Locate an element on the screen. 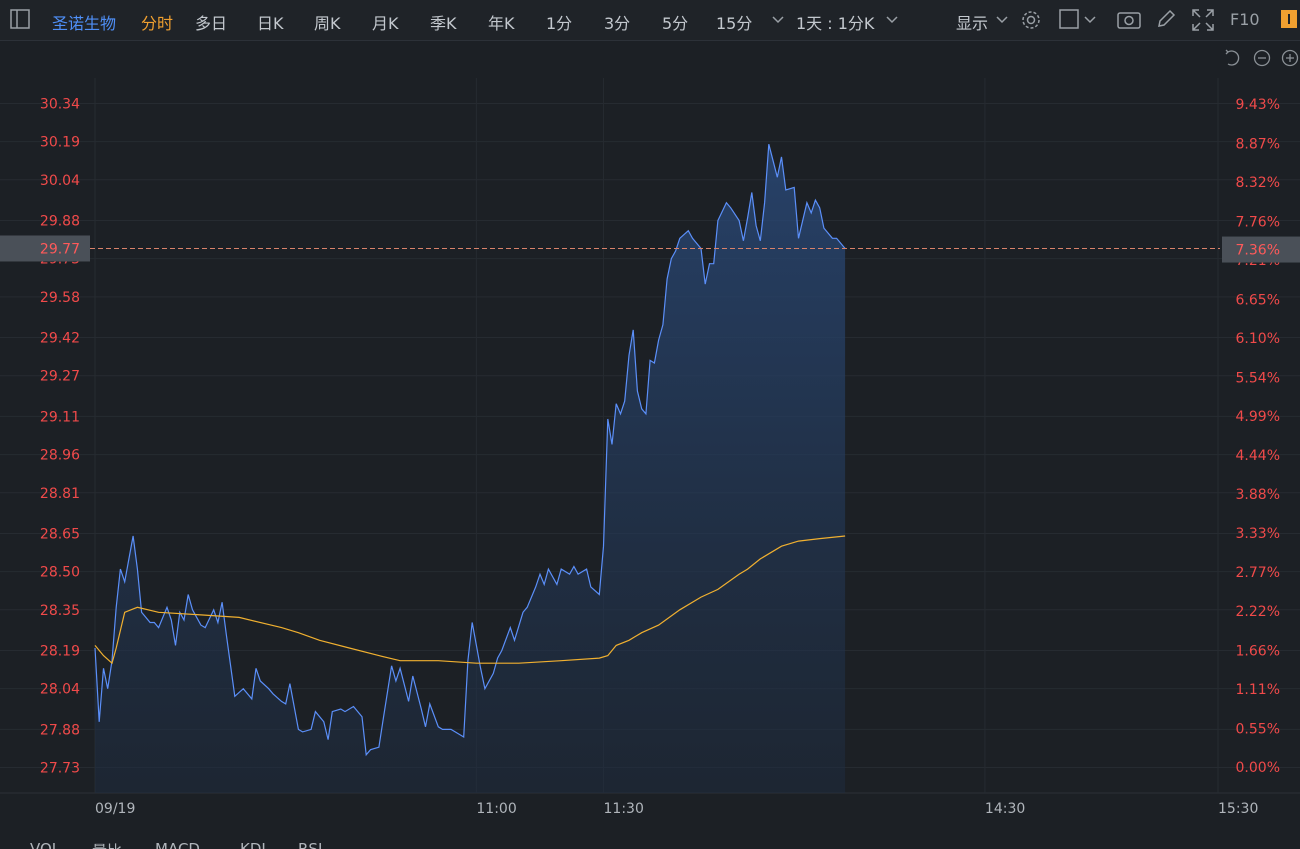  y-tick-label: 29.88 is located at coordinates (60, 221).